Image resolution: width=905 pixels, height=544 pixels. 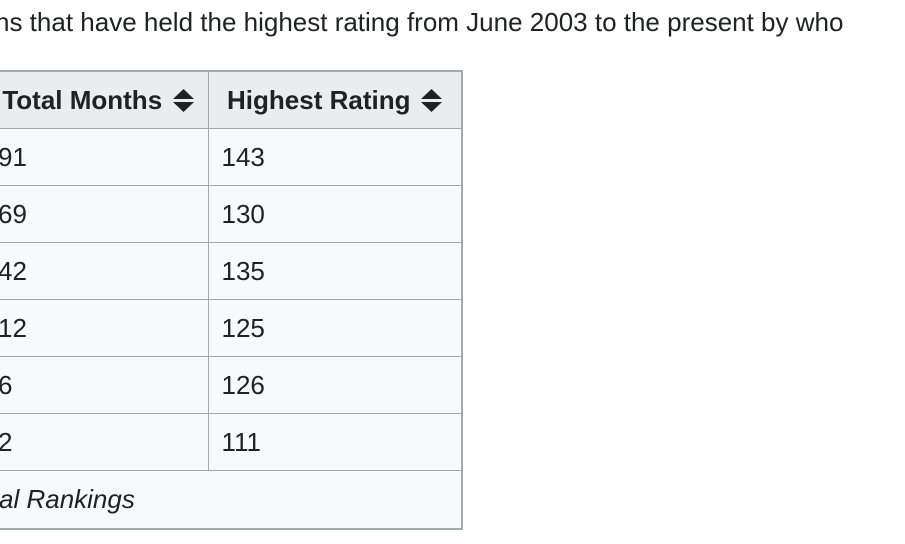 What do you see at coordinates (335, 157) in the screenshot?
I see `highest-rating-cell: 143` at bounding box center [335, 157].